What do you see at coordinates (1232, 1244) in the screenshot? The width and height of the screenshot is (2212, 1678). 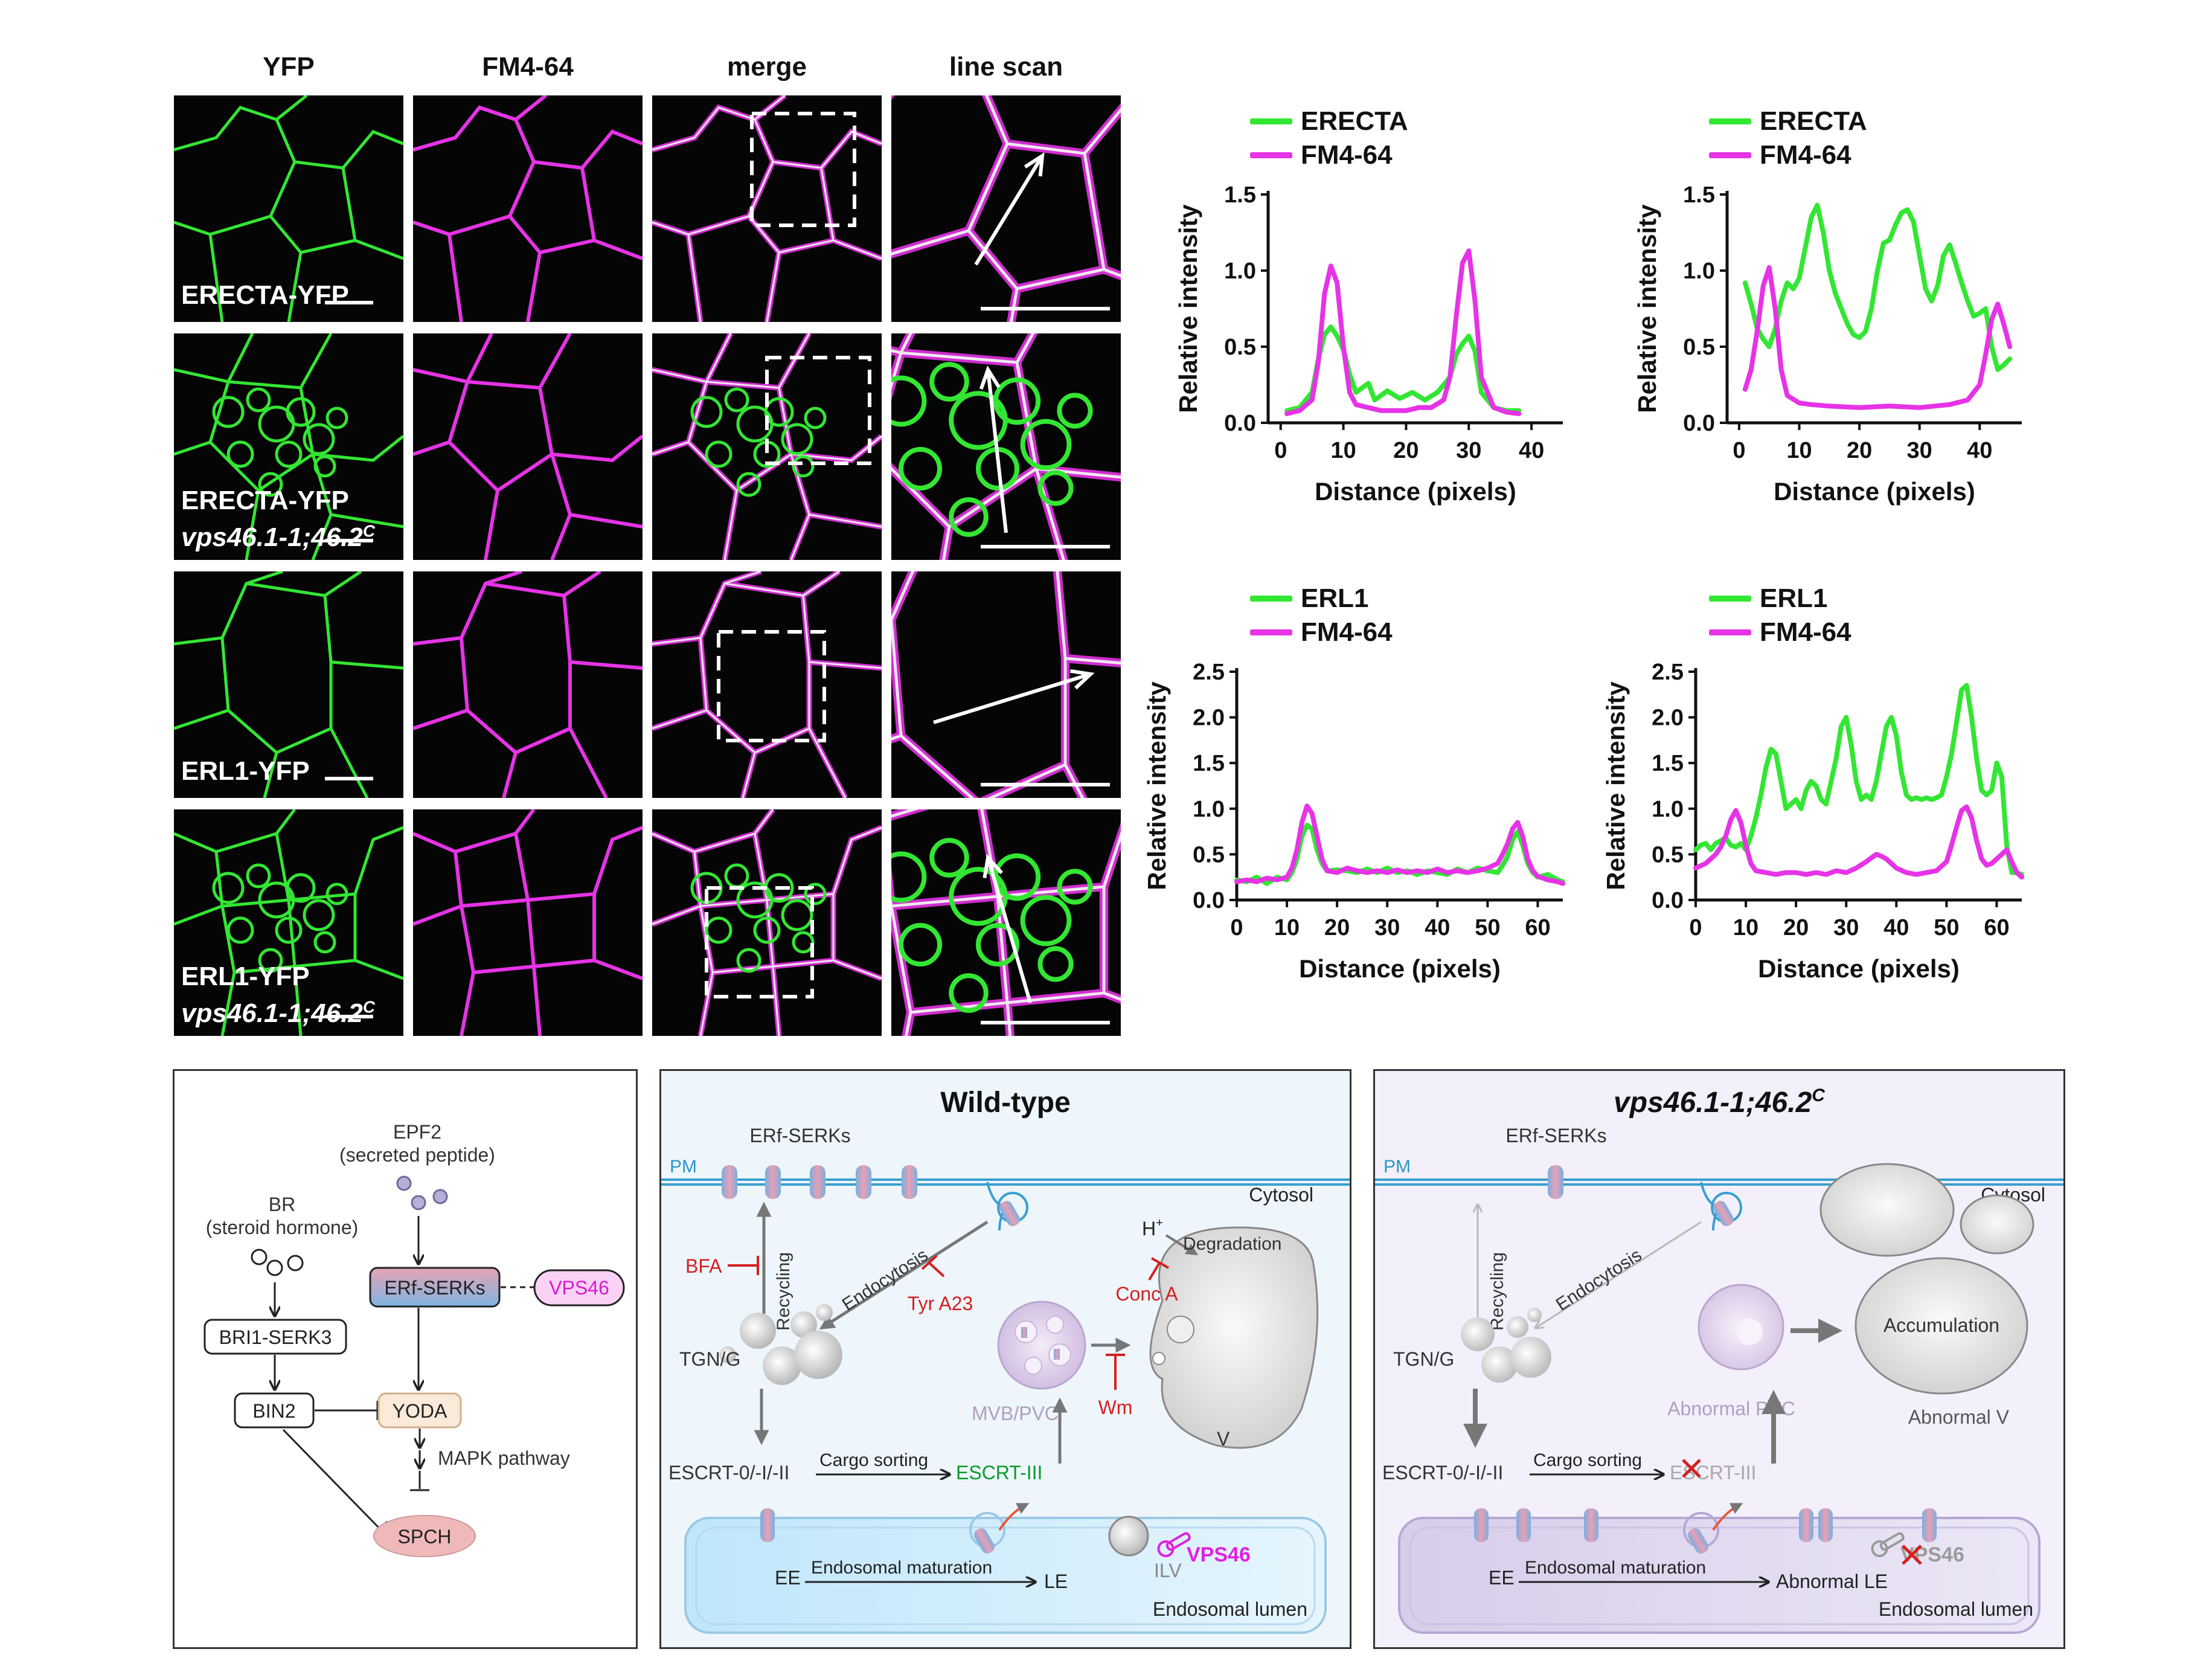 I see `degradation-label: Degradation` at bounding box center [1232, 1244].